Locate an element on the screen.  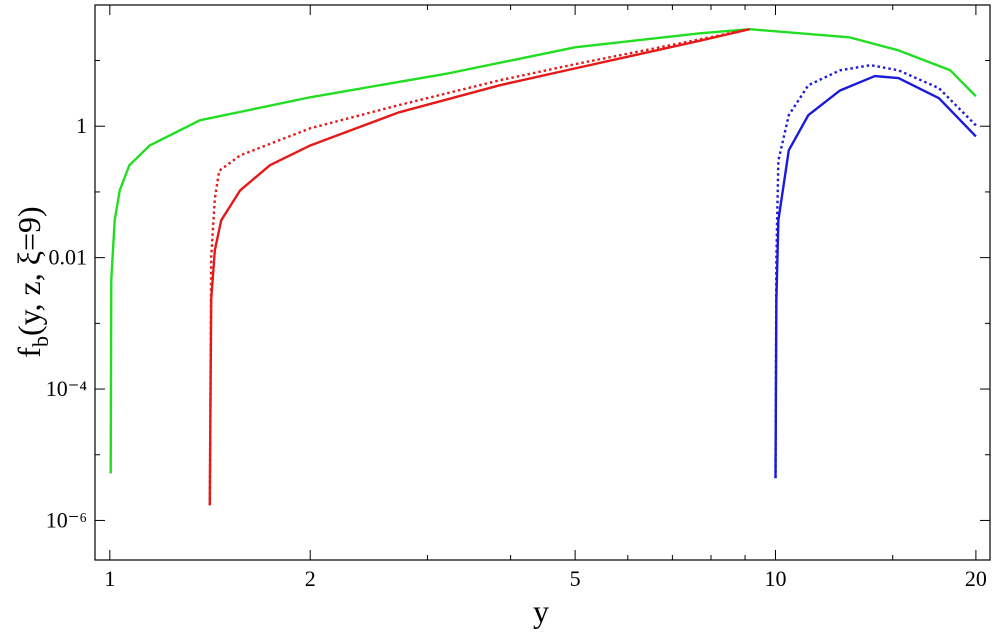
x-tick-label: 5 is located at coordinates (575, 578).